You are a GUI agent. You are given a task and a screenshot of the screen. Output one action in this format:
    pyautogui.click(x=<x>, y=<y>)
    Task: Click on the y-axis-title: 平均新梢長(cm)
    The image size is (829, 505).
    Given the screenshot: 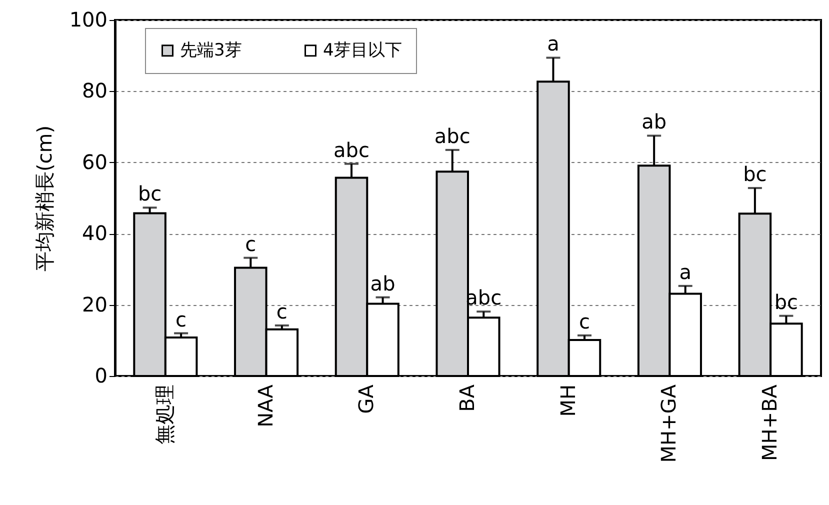 What is the action you would take?
    pyautogui.click(x=44, y=198)
    